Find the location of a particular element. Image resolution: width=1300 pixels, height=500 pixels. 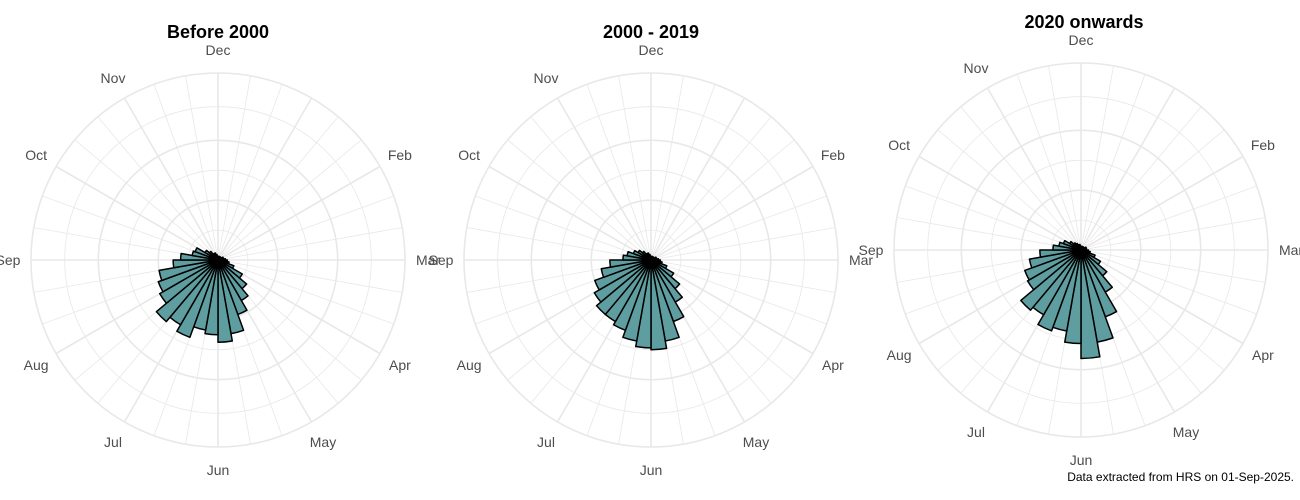

grid-ring-minor is located at coordinates (1081, 250).